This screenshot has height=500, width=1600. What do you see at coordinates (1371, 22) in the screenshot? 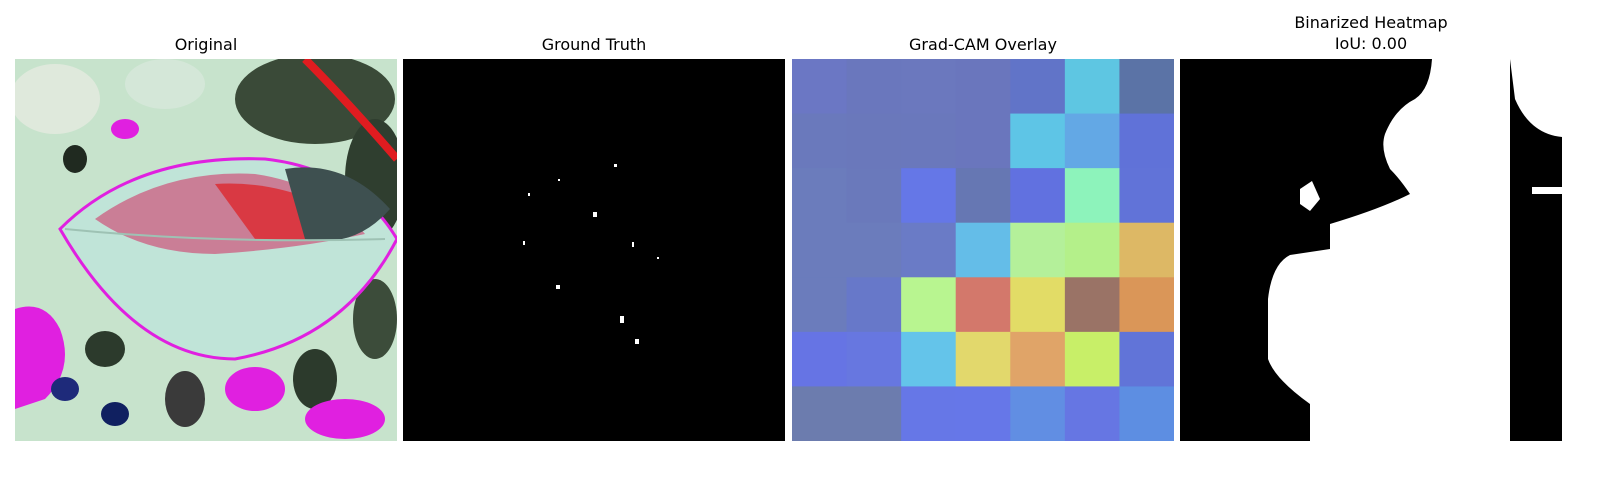
I see `binarized-heatmap-title: Binarized Heatmap` at bounding box center [1371, 22].